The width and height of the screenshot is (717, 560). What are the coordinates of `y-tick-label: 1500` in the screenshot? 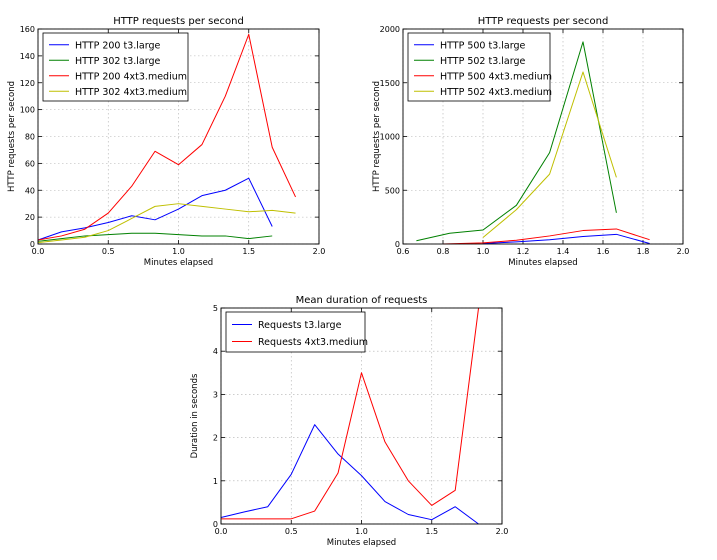 It's located at (390, 83).